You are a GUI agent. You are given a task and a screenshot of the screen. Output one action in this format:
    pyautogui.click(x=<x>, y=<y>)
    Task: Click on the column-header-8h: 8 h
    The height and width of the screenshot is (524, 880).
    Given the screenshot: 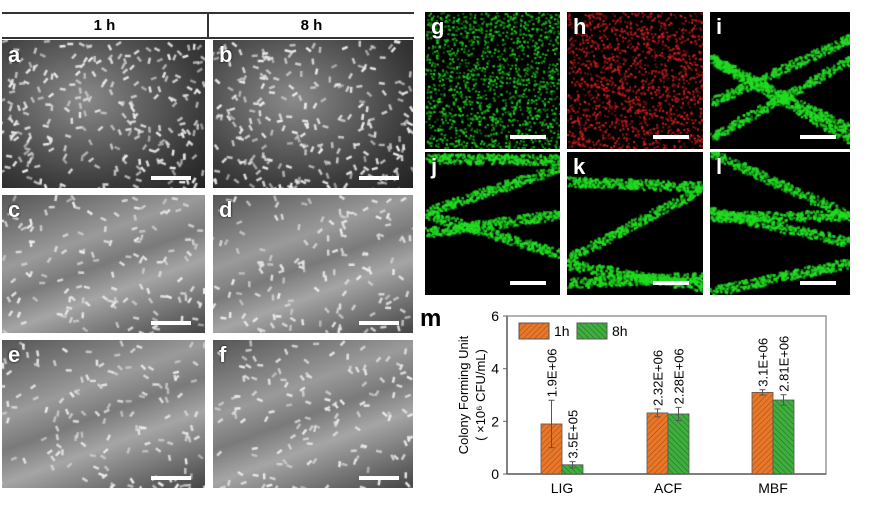 What is the action you would take?
    pyautogui.click(x=311, y=25)
    